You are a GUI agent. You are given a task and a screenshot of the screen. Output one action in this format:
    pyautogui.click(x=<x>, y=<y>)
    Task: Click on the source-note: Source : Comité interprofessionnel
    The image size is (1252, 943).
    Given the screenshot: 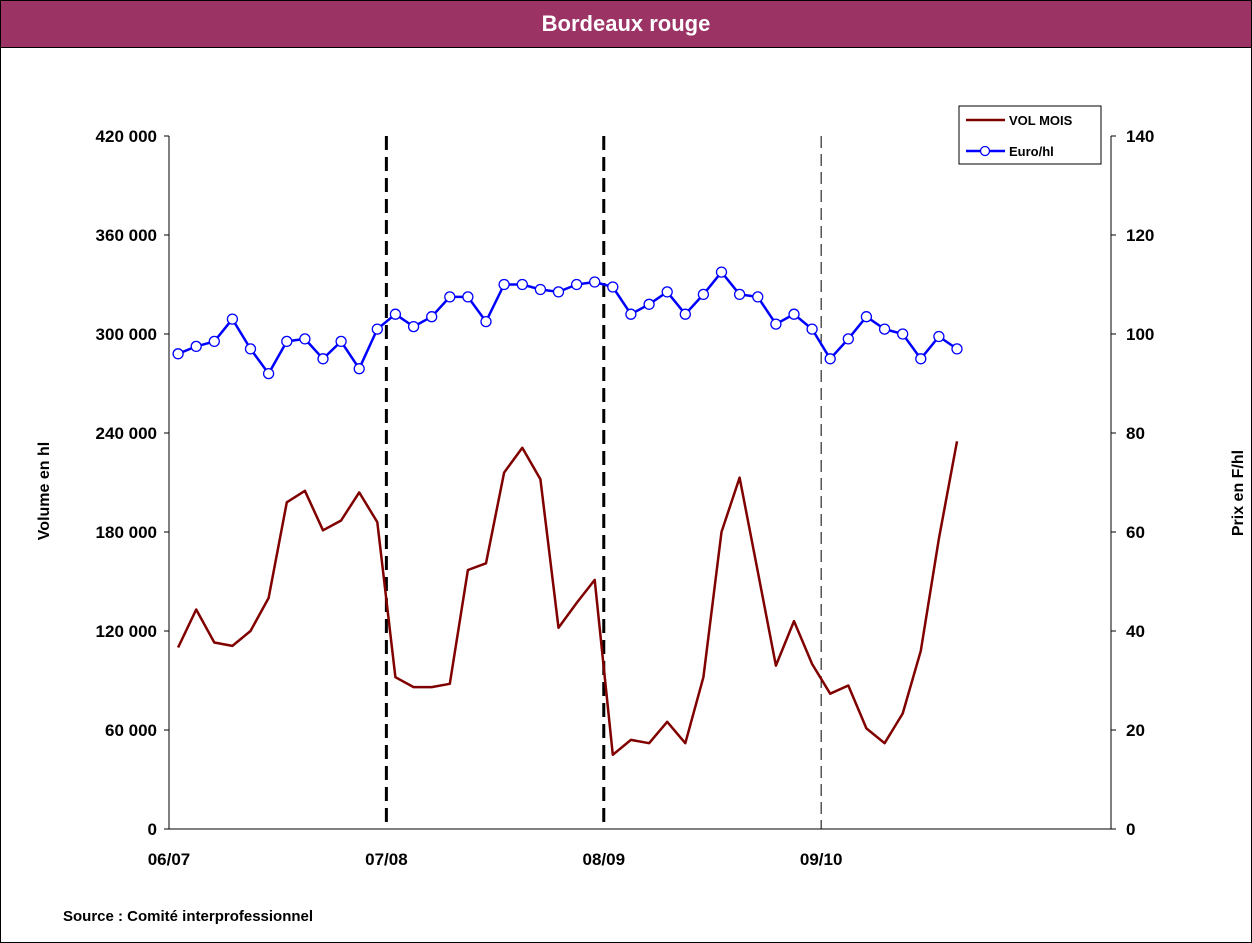 What is the action you would take?
    pyautogui.click(x=188, y=916)
    